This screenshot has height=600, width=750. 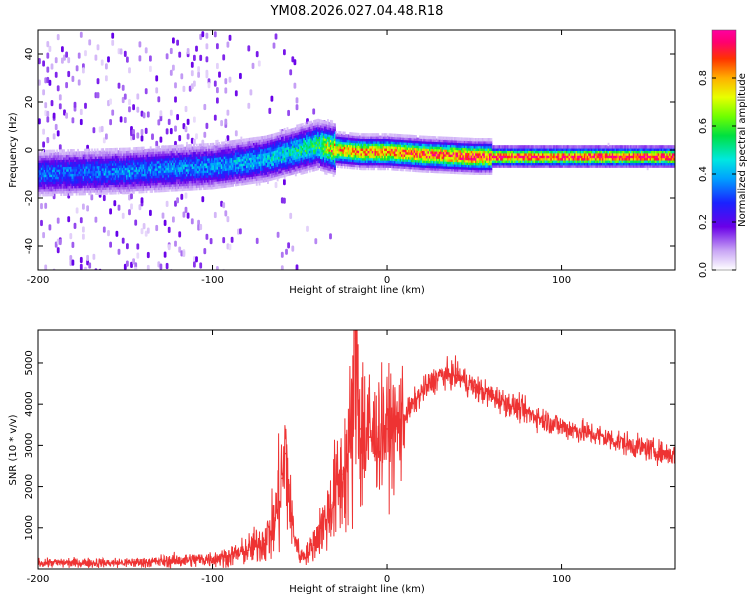 I want to click on figure-title: YM08.2026.027.04.48.R18, so click(x=357, y=11).